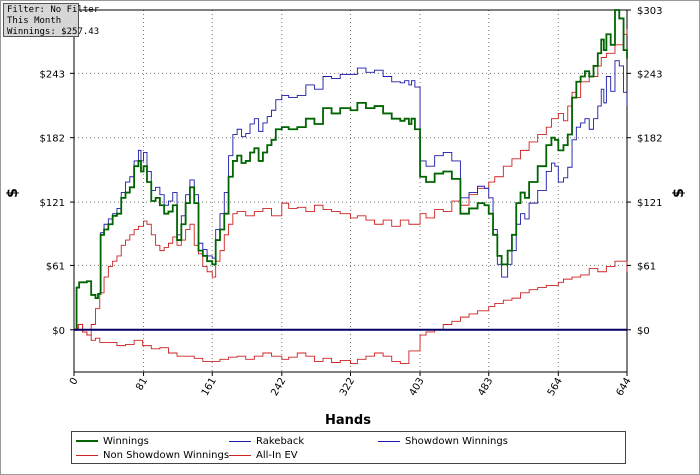  Describe the element at coordinates (53, 32) in the screenshot. I see `winnings-total: Winnings: $257.43` at that location.